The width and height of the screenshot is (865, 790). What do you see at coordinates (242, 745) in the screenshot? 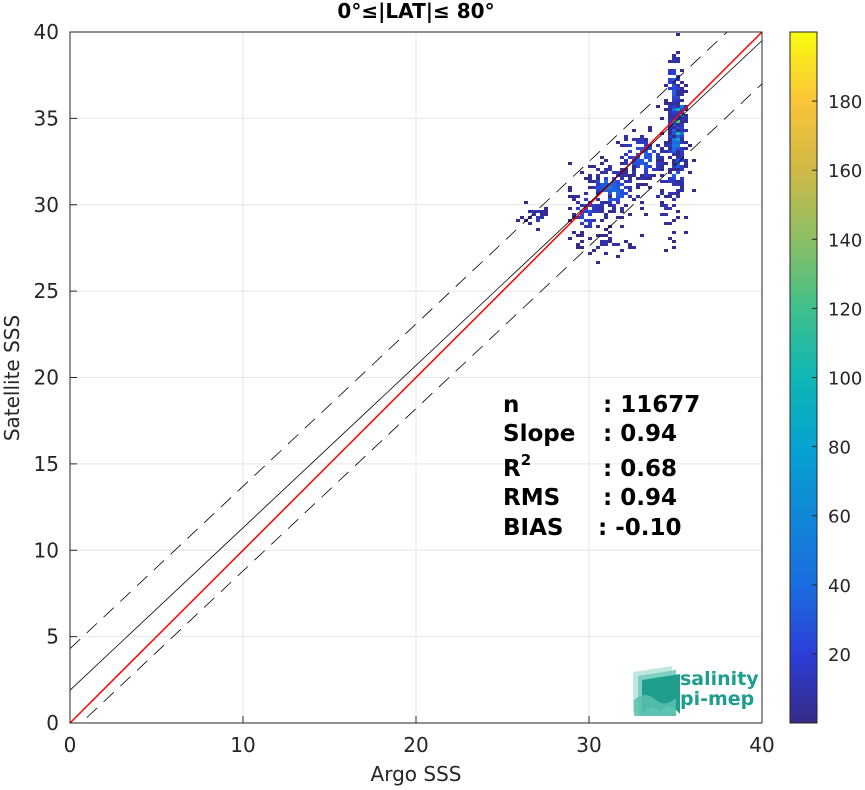
I see `x-tick-label: 10` at bounding box center [242, 745].